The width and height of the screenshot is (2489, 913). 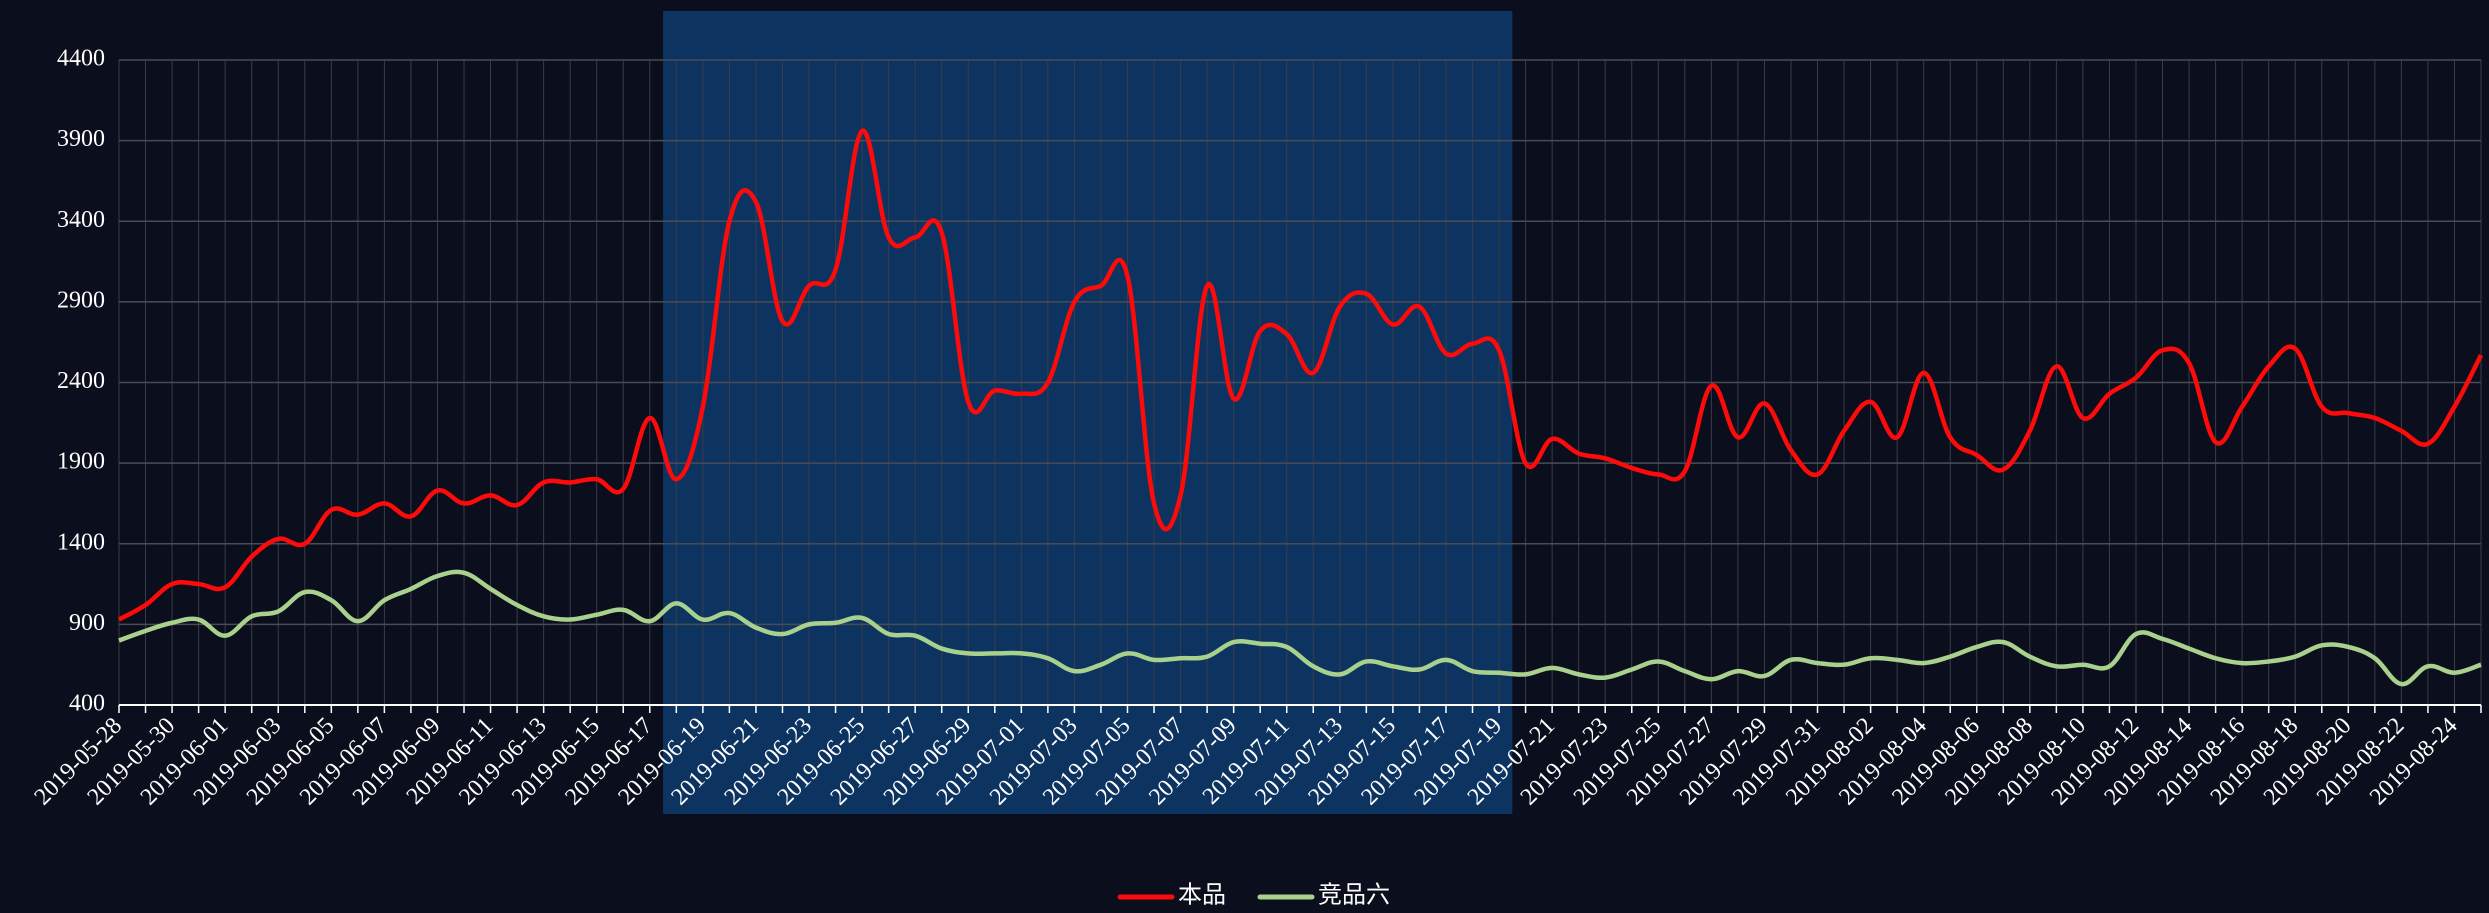 What do you see at coordinates (1202, 895) in the screenshot?
I see `legend-label: 本品` at bounding box center [1202, 895].